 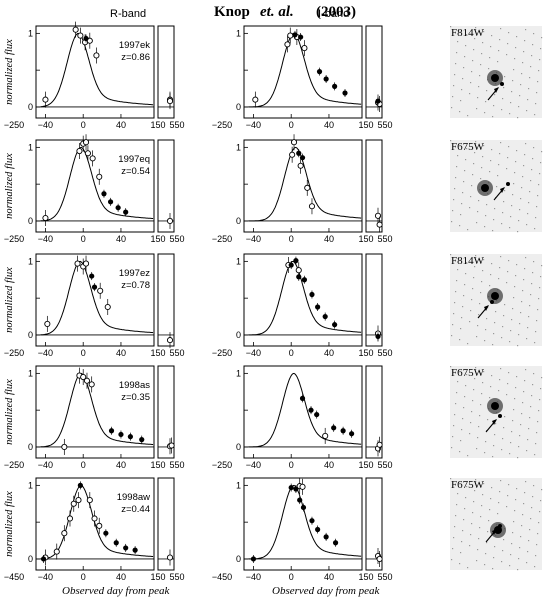 What do you see at coordinates (121, 125) in the screenshot?
I see `x-tick-label: 40` at bounding box center [121, 125].